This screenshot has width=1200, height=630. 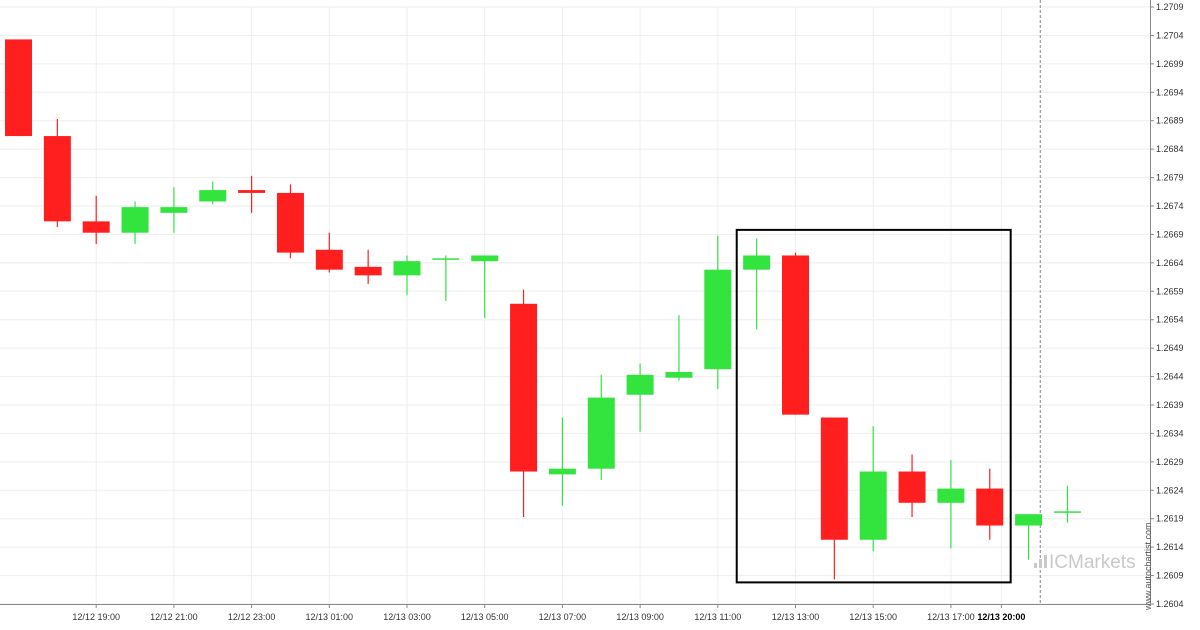 I want to click on watermark: ICMarkets www.autochartist.com, so click(x=1093, y=566).